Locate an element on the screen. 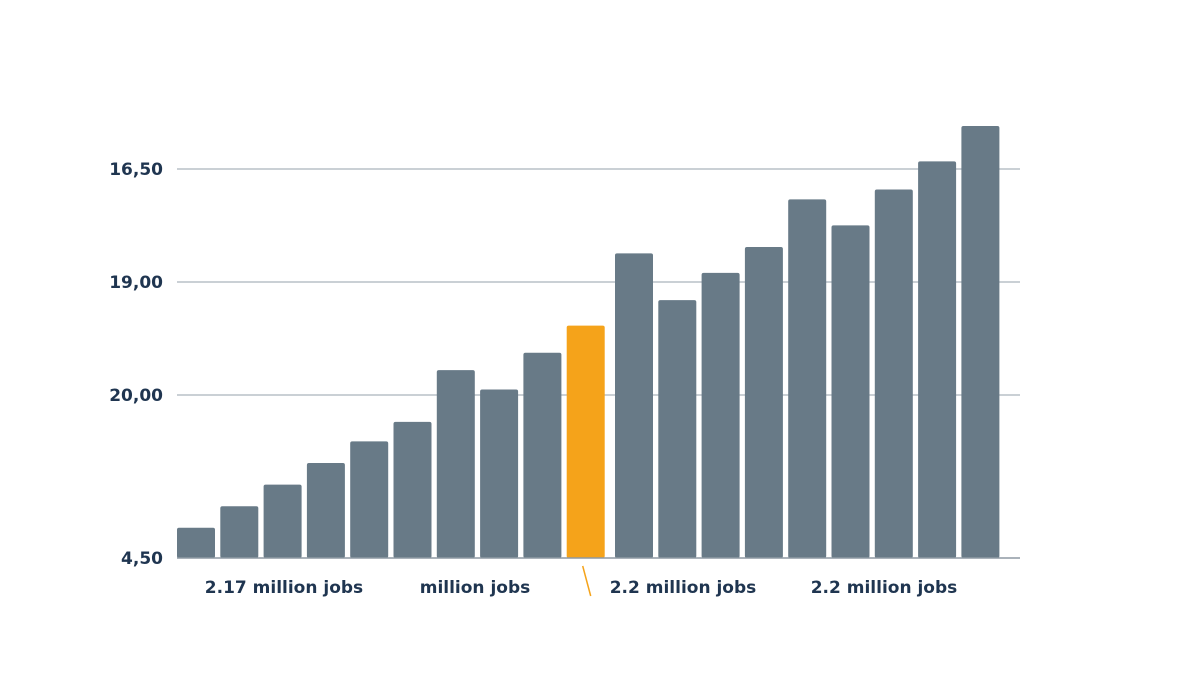  y-tick-label: 16,50 is located at coordinates (136, 170).